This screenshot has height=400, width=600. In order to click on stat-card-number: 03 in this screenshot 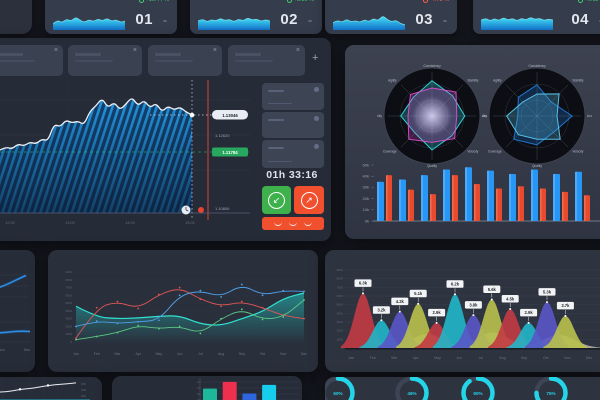, I will do `click(424, 19)`.